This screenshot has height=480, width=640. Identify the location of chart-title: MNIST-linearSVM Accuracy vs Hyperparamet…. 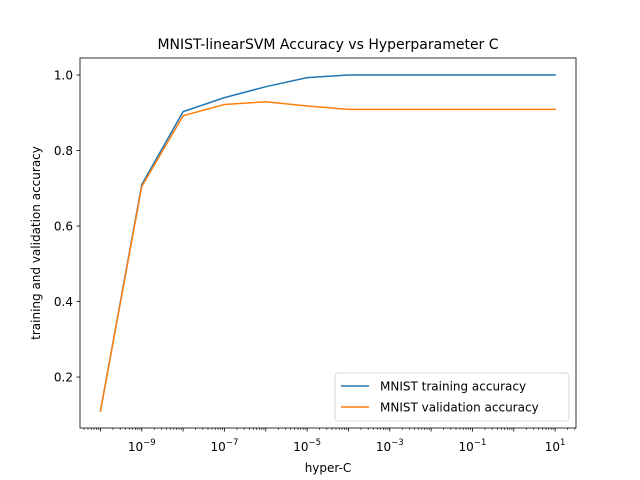
(327, 45).